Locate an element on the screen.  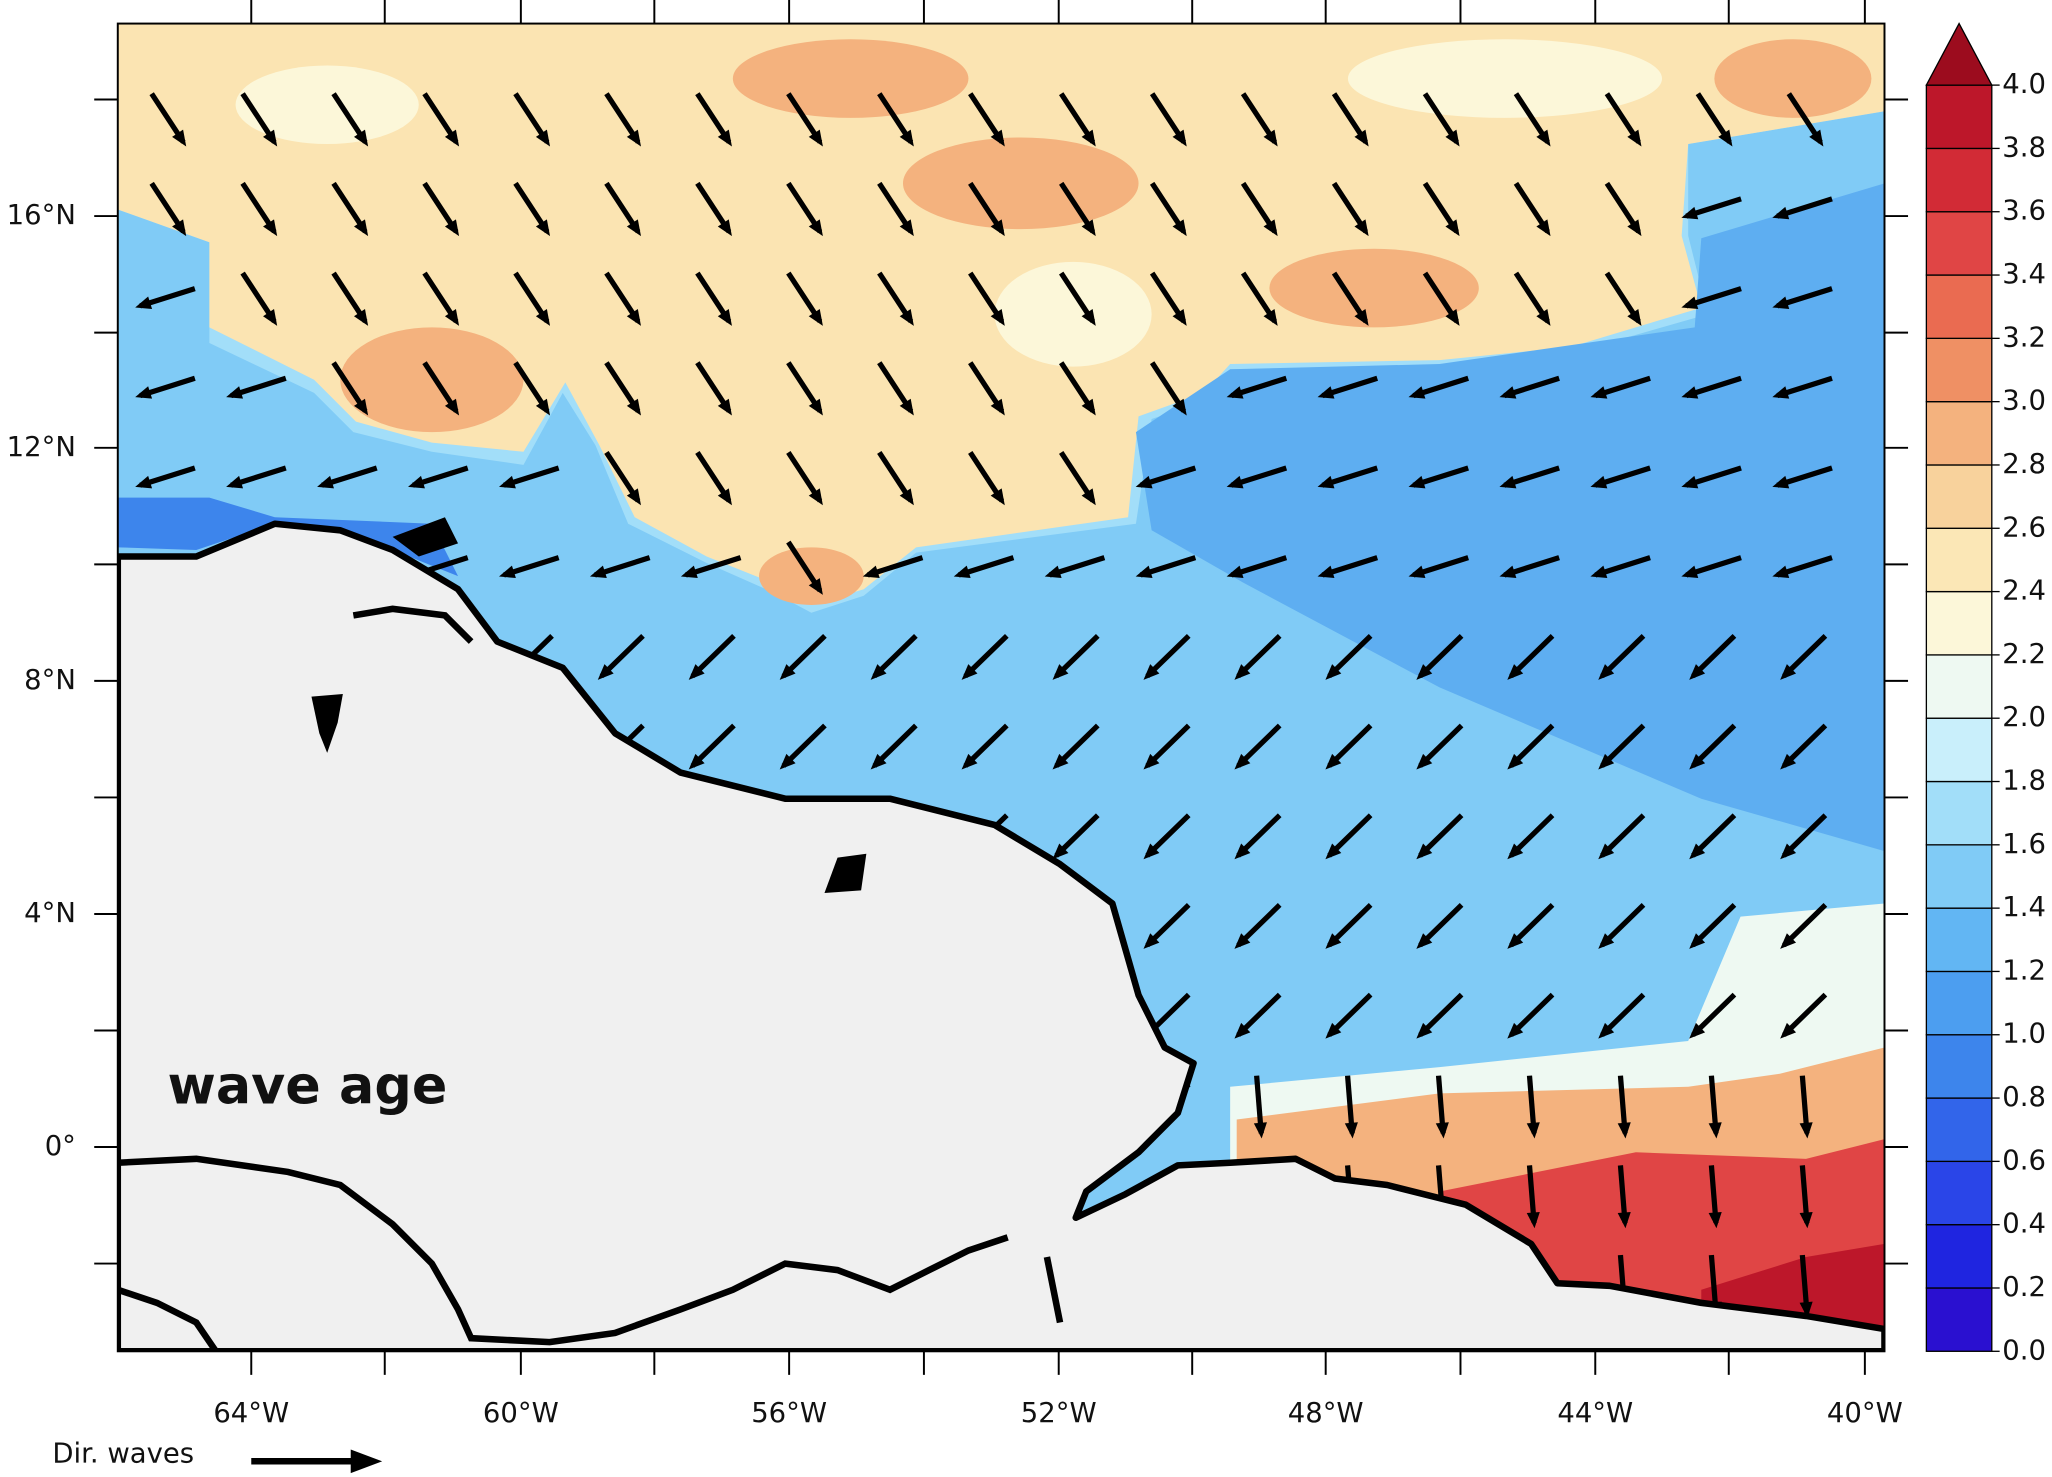
colorbar-label: 3.6 is located at coordinates (2024, 211).